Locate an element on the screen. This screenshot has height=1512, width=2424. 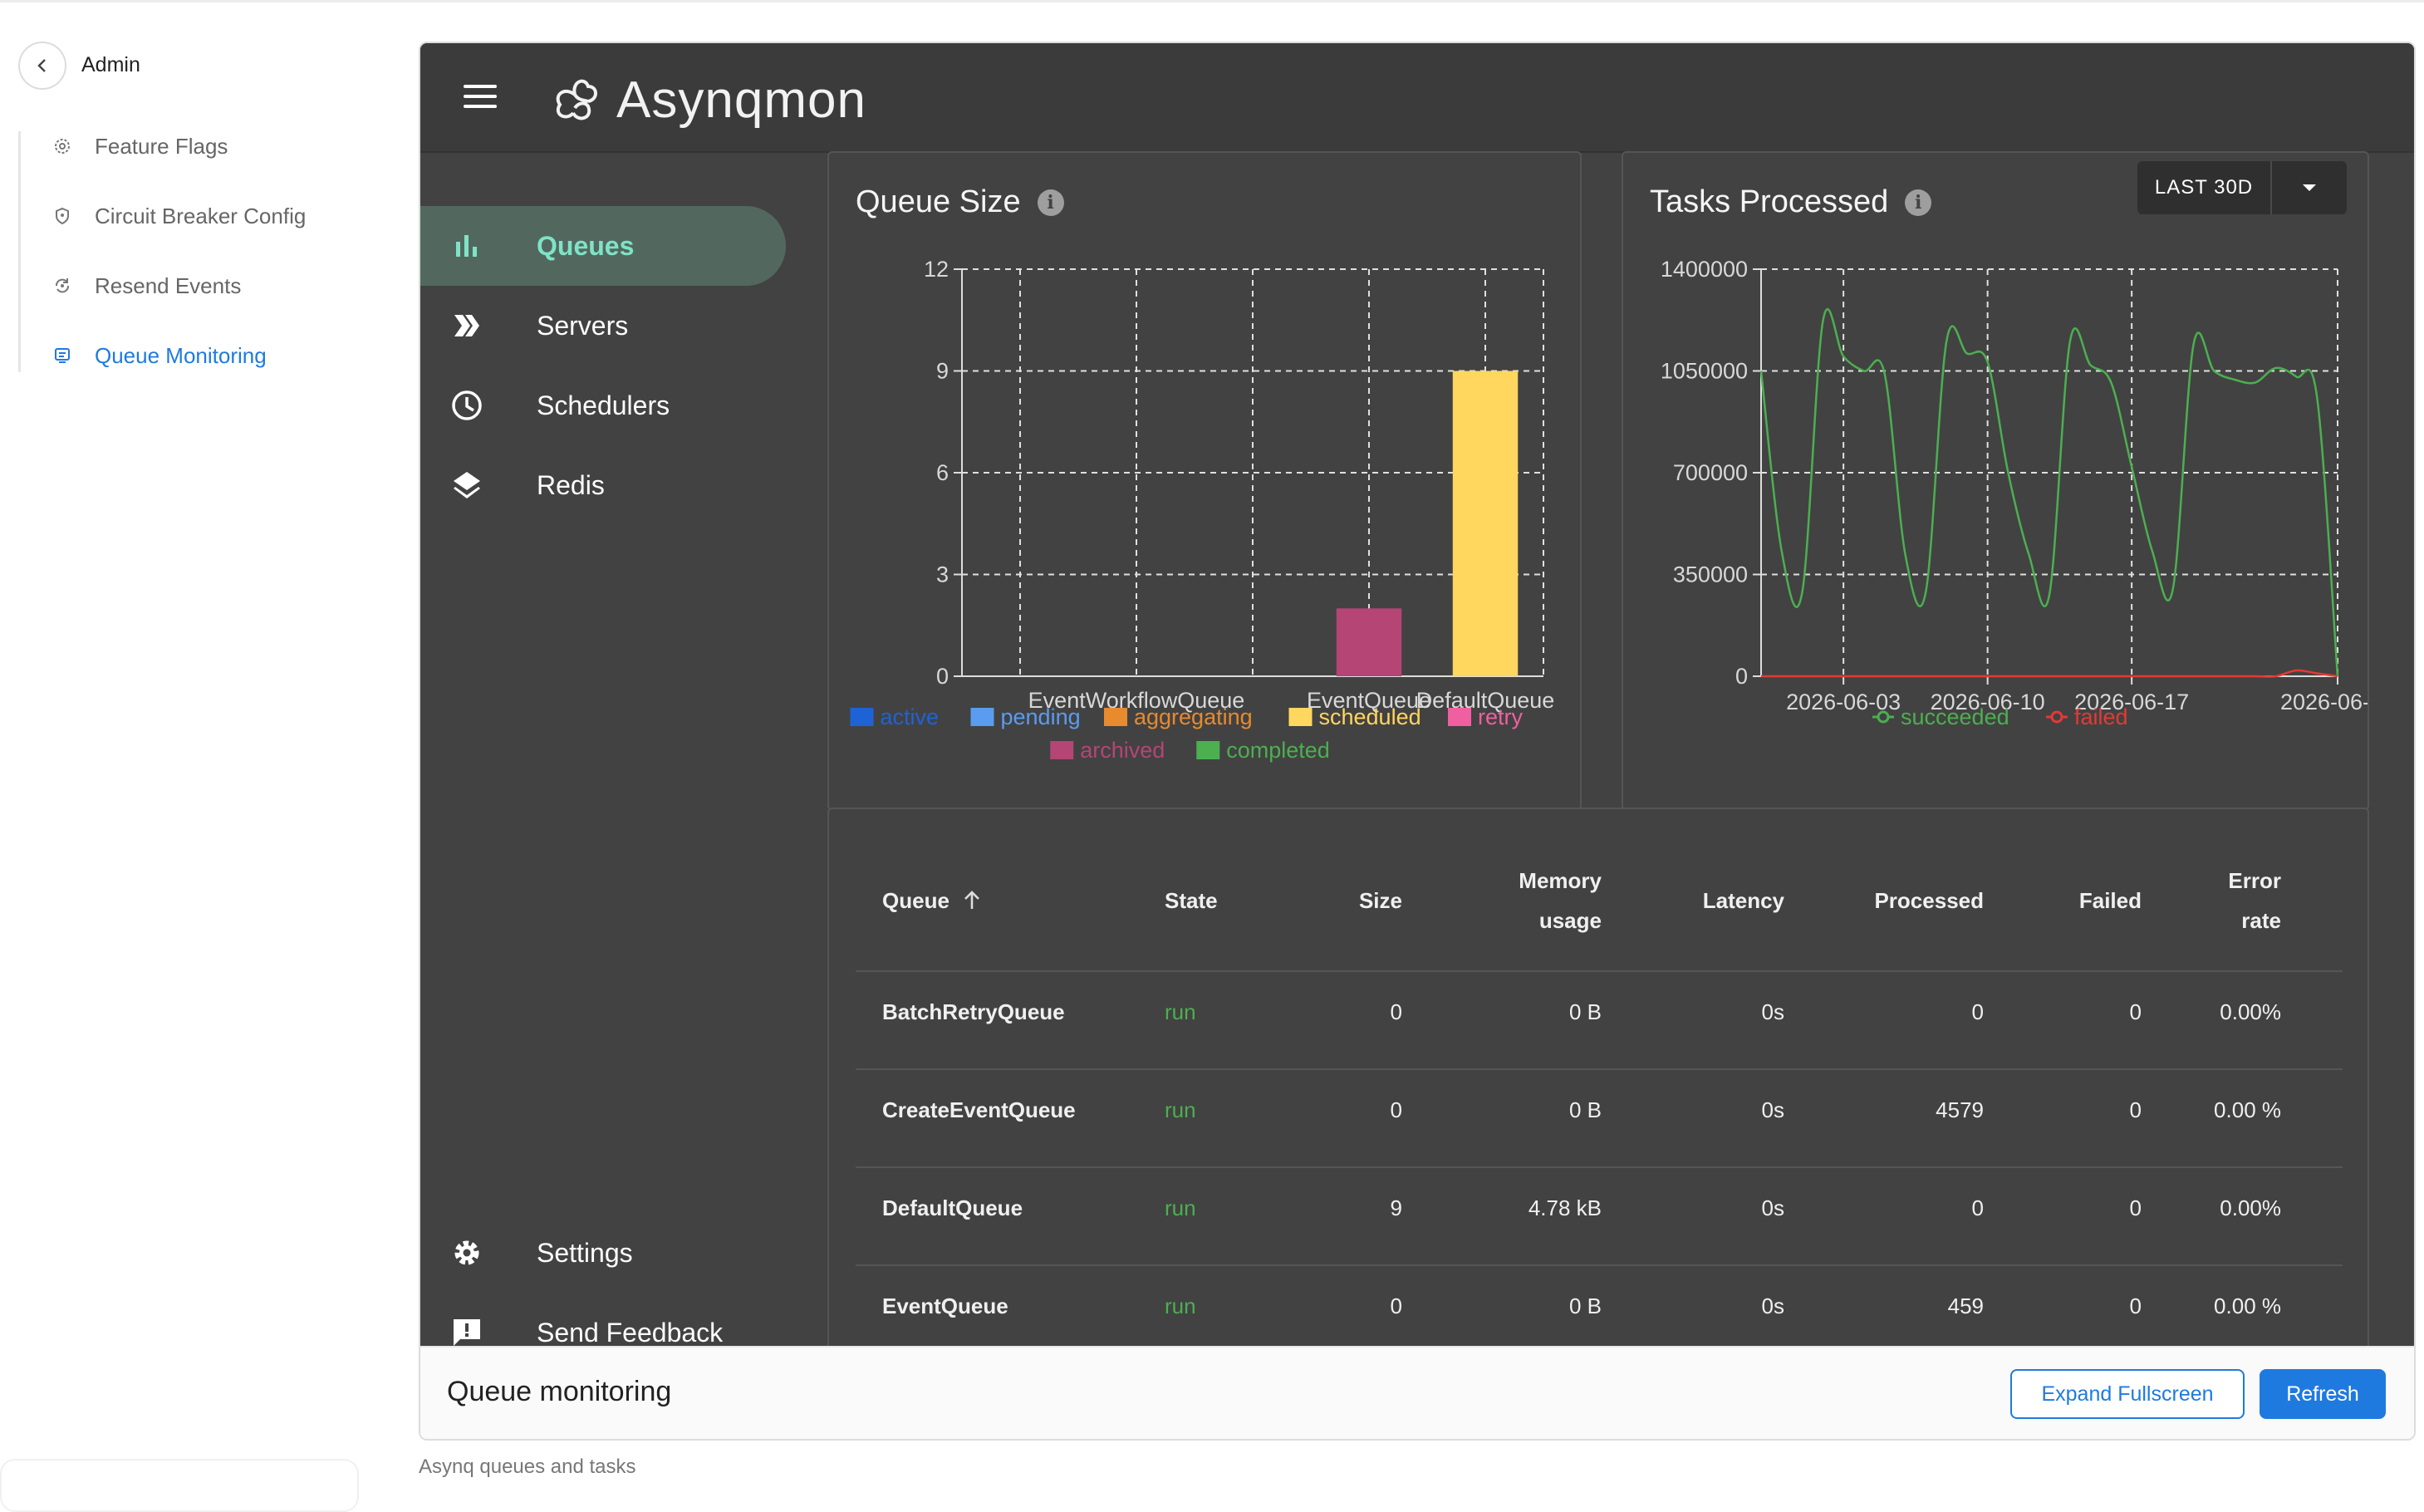
nav-label: Schedulers is located at coordinates (604, 405).